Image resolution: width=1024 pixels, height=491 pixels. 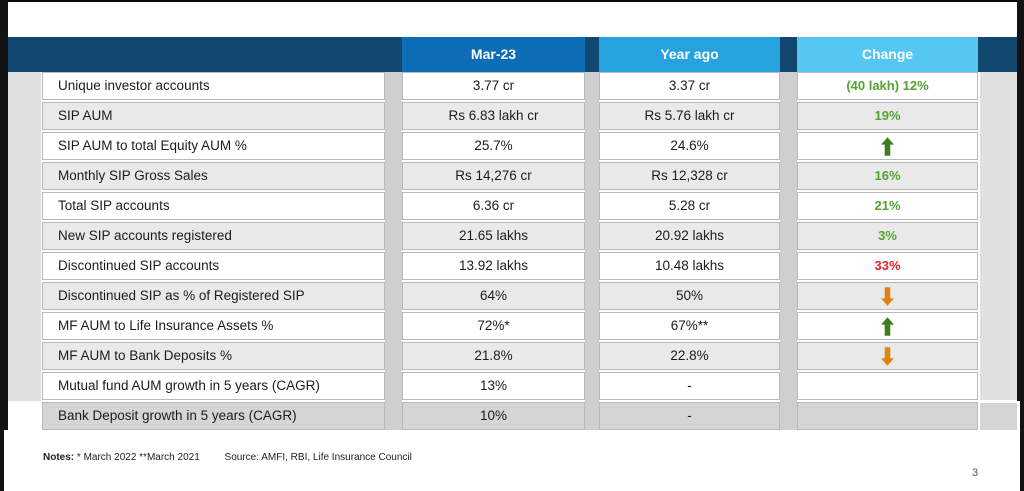 What do you see at coordinates (59, 457) in the screenshot?
I see `notes-label: Notes:` at bounding box center [59, 457].